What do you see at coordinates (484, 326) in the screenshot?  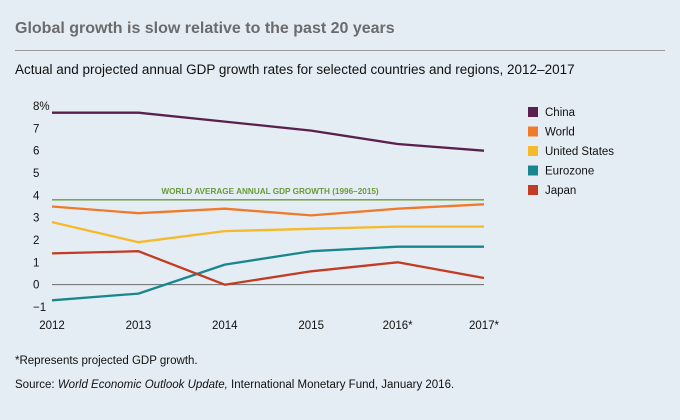 I see `x-tick-label-5: 2017*` at bounding box center [484, 326].